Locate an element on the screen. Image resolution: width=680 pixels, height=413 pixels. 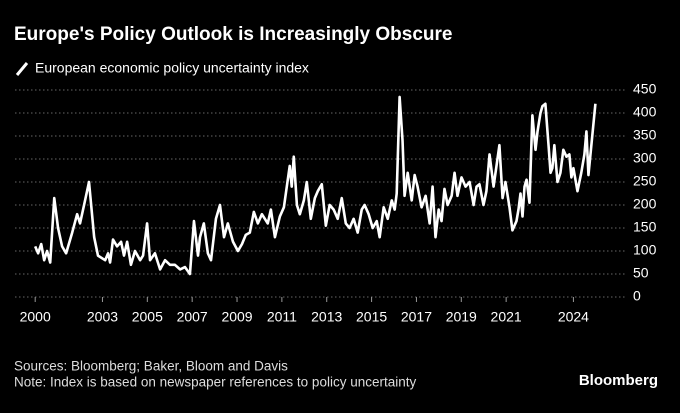
x-tick-label: 2005 is located at coordinates (147, 317).